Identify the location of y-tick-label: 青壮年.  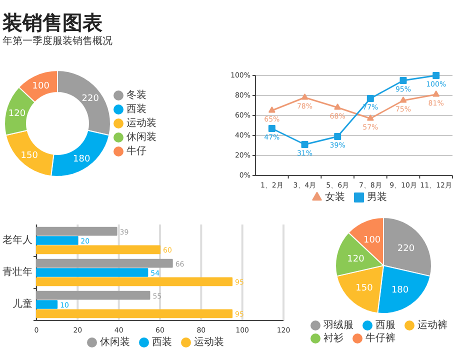
(17, 272).